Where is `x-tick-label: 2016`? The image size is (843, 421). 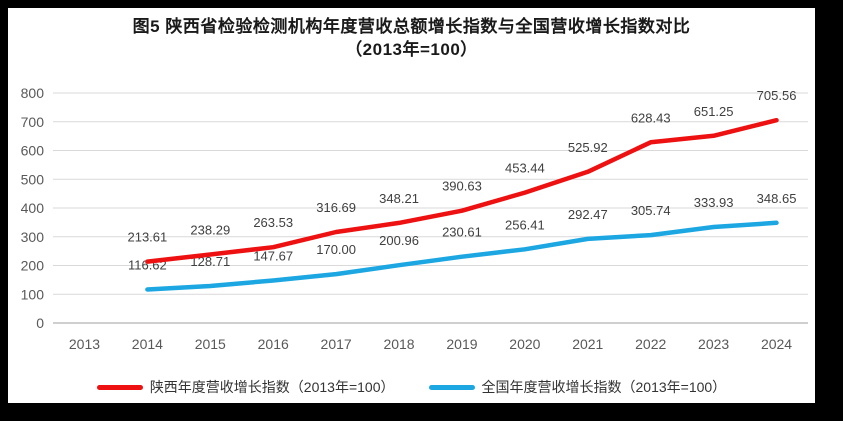 x-tick-label: 2016 is located at coordinates (273, 344).